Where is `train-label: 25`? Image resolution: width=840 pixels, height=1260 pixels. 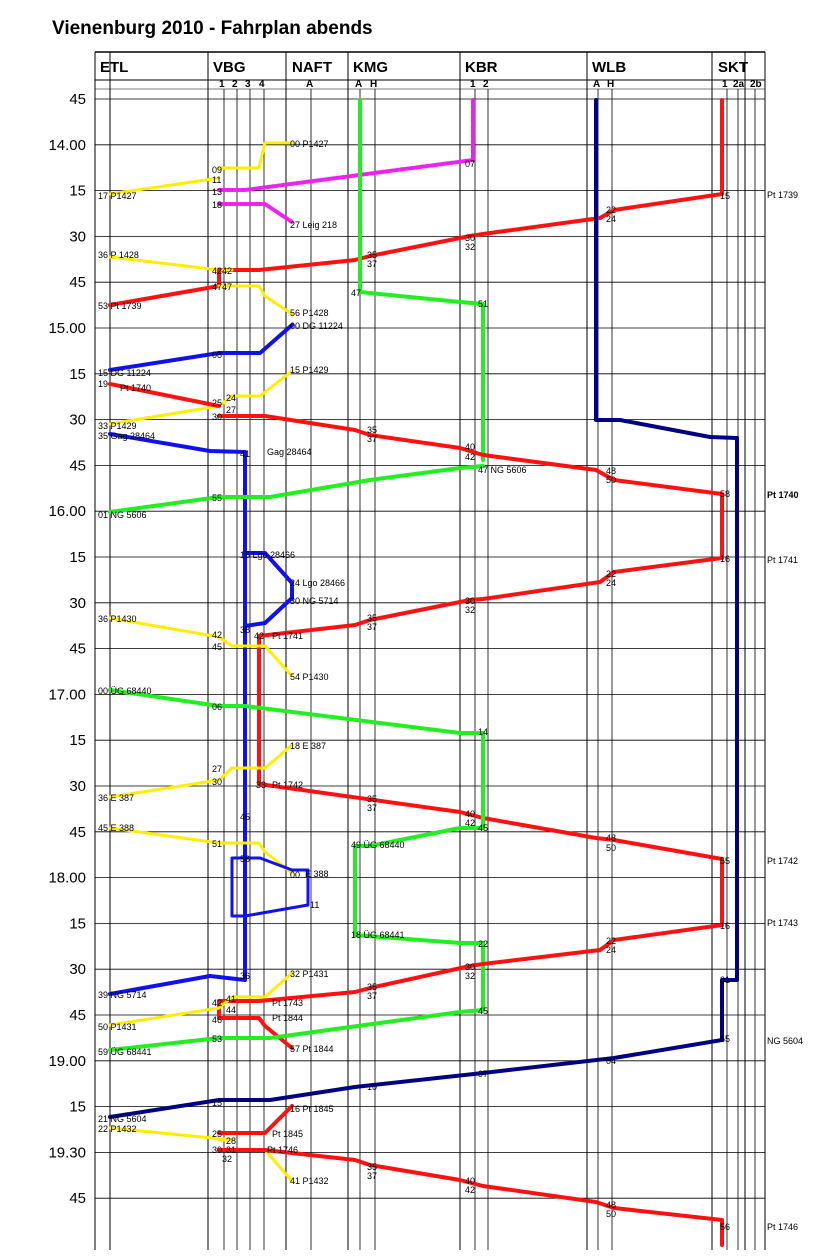
train-label: 25 is located at coordinates (217, 1134).